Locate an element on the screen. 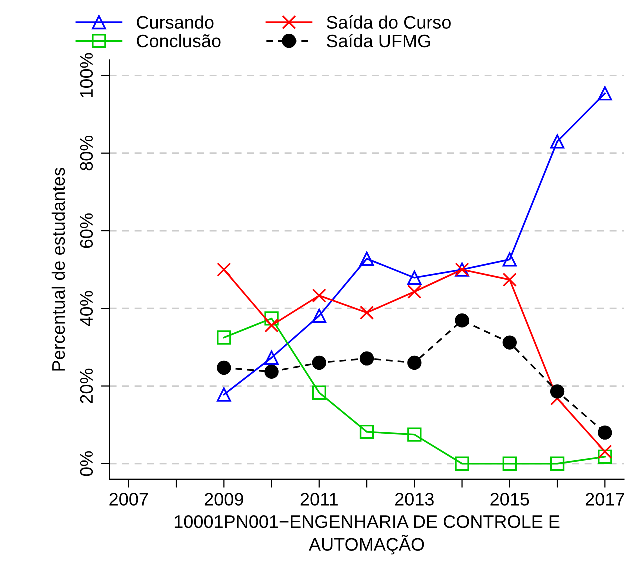  x-tick-label: 2009 is located at coordinates (224, 499).